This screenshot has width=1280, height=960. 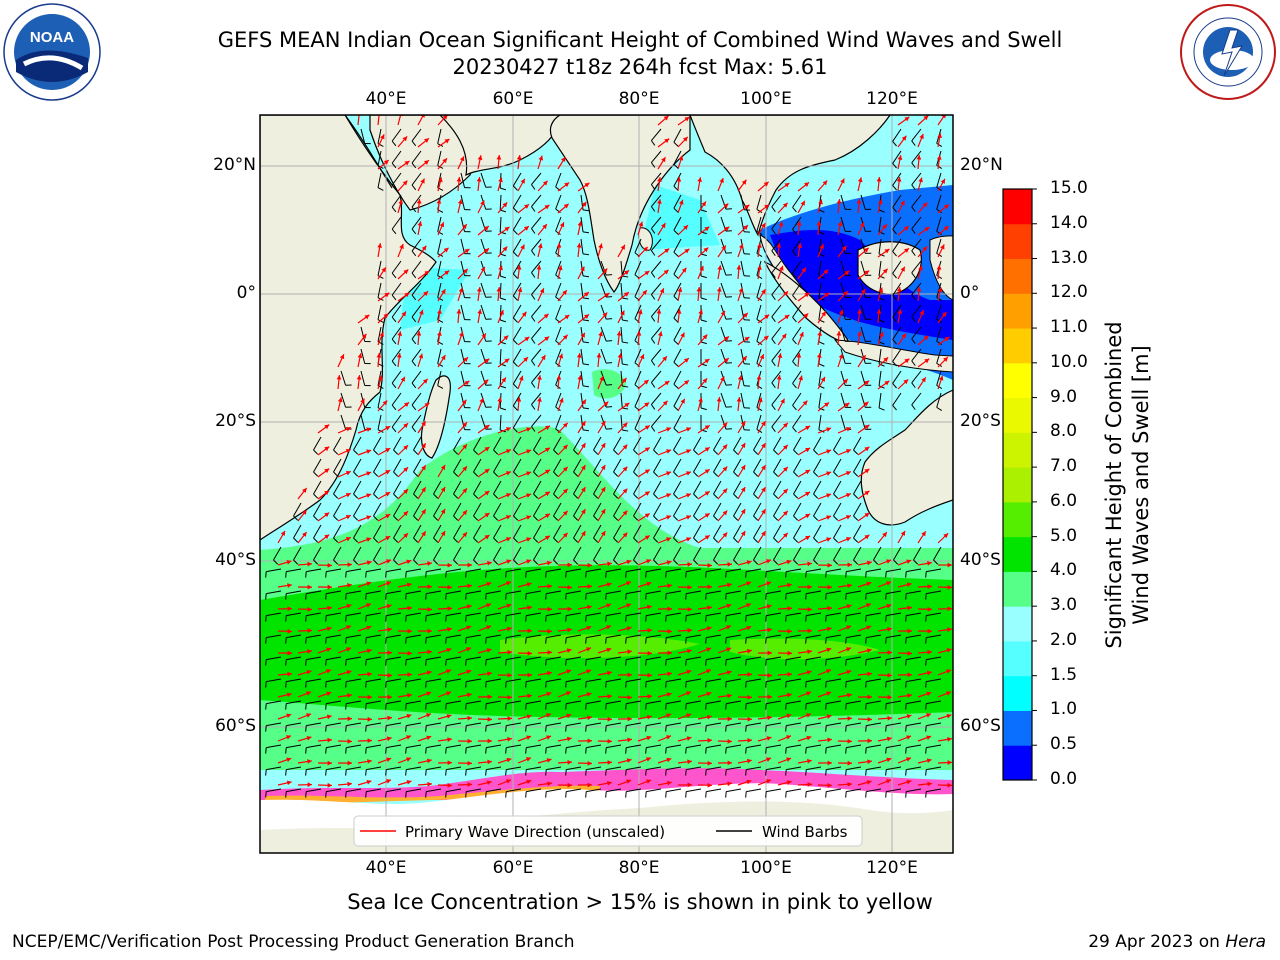 I want to click on lat-tick-left: 20°N, so click(x=234, y=165).